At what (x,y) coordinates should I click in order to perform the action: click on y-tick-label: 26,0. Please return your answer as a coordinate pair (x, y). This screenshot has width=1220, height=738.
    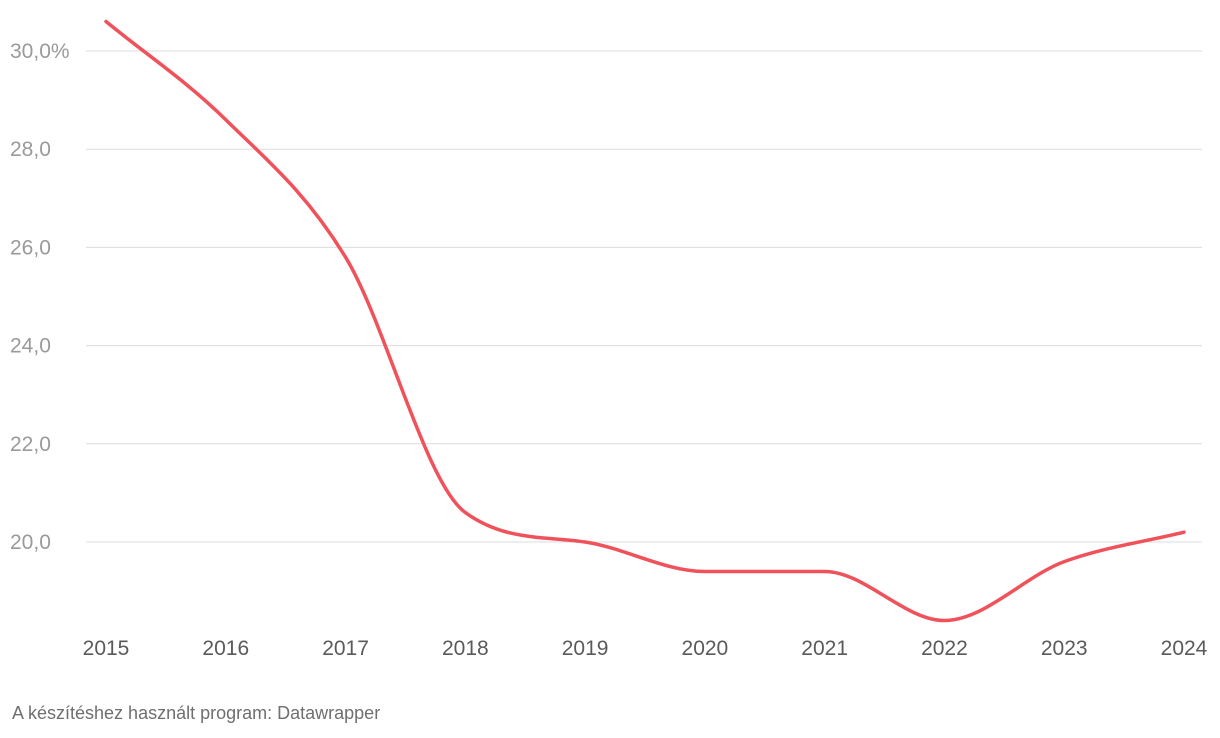
    Looking at the image, I should click on (30, 247).